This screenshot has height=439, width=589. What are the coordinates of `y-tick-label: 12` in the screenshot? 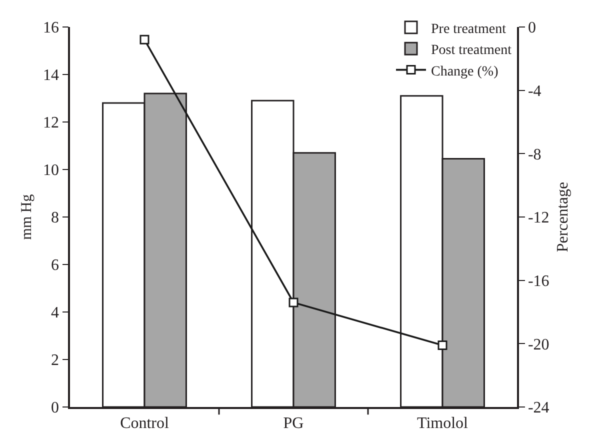 It's located at (51, 123).